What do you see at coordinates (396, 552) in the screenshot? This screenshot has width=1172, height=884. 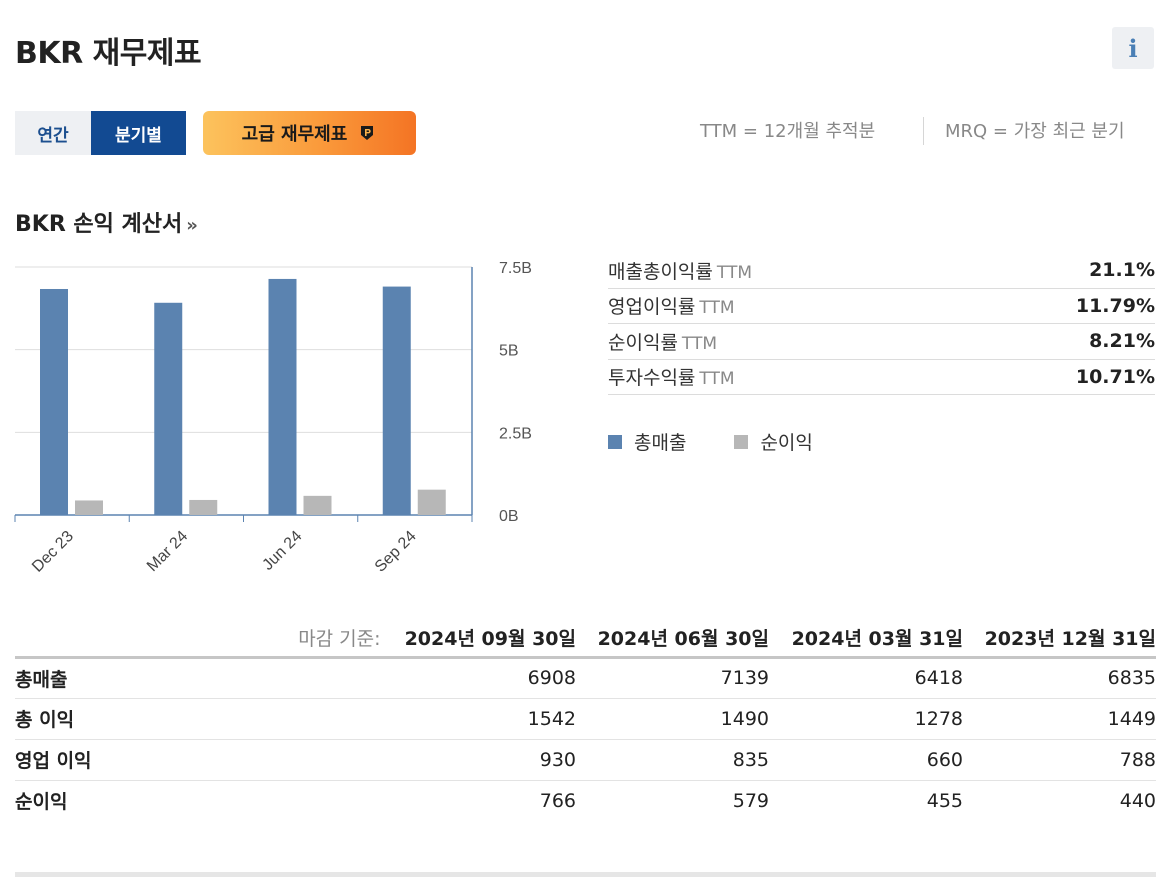 I see `x-tick-label: Sep 24` at bounding box center [396, 552].